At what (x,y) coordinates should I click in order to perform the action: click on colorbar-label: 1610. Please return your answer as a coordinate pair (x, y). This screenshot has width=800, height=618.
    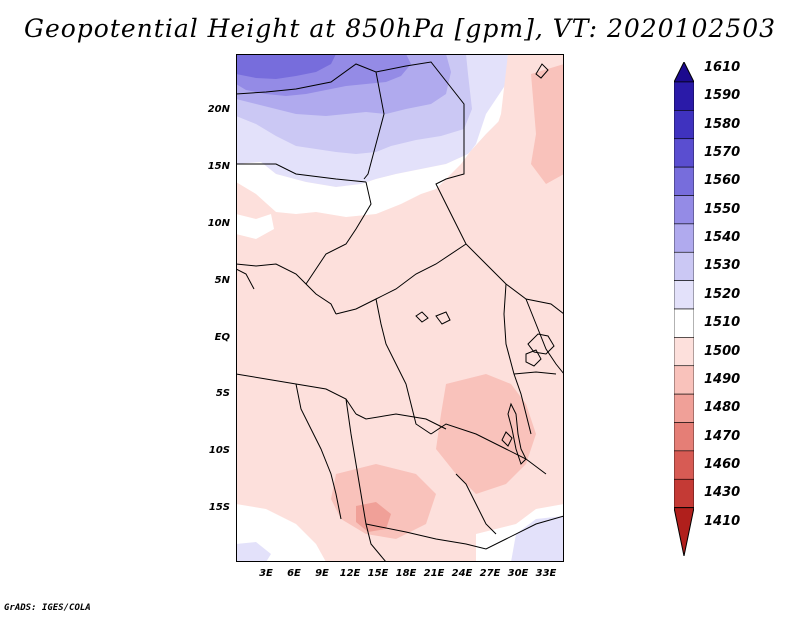
    Looking at the image, I should click on (722, 67).